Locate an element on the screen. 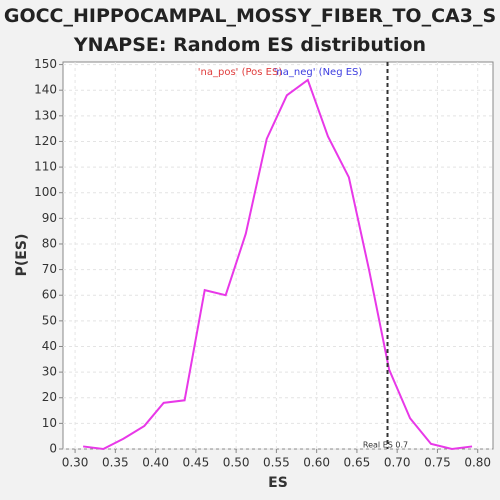 This screenshot has height=500, width=500. y-axis-label: P(ES) is located at coordinates (22, 255).